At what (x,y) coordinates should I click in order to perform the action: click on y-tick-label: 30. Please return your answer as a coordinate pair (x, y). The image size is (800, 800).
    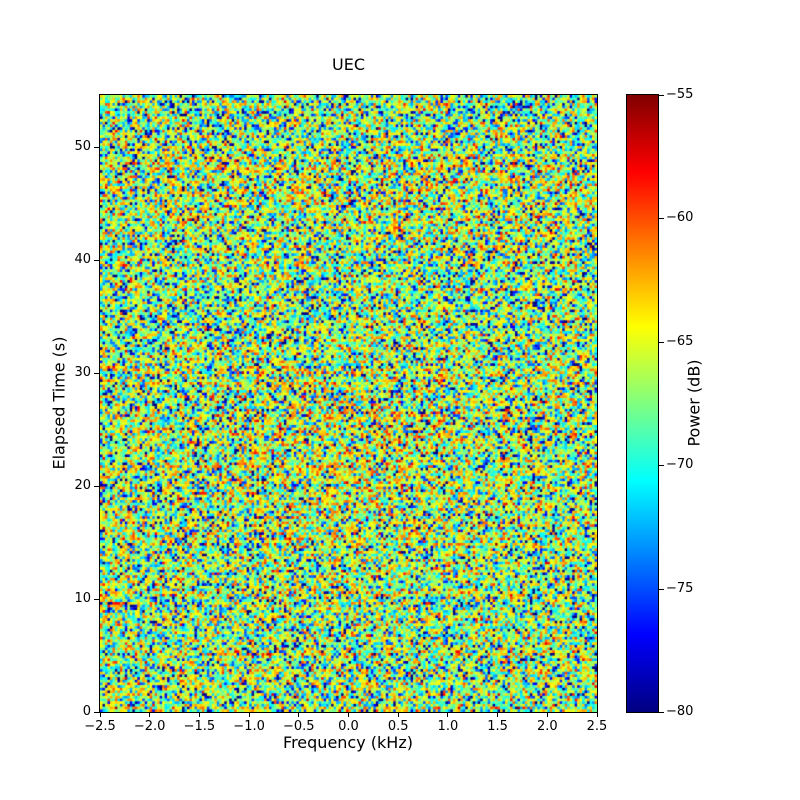
    Looking at the image, I should click on (82, 372).